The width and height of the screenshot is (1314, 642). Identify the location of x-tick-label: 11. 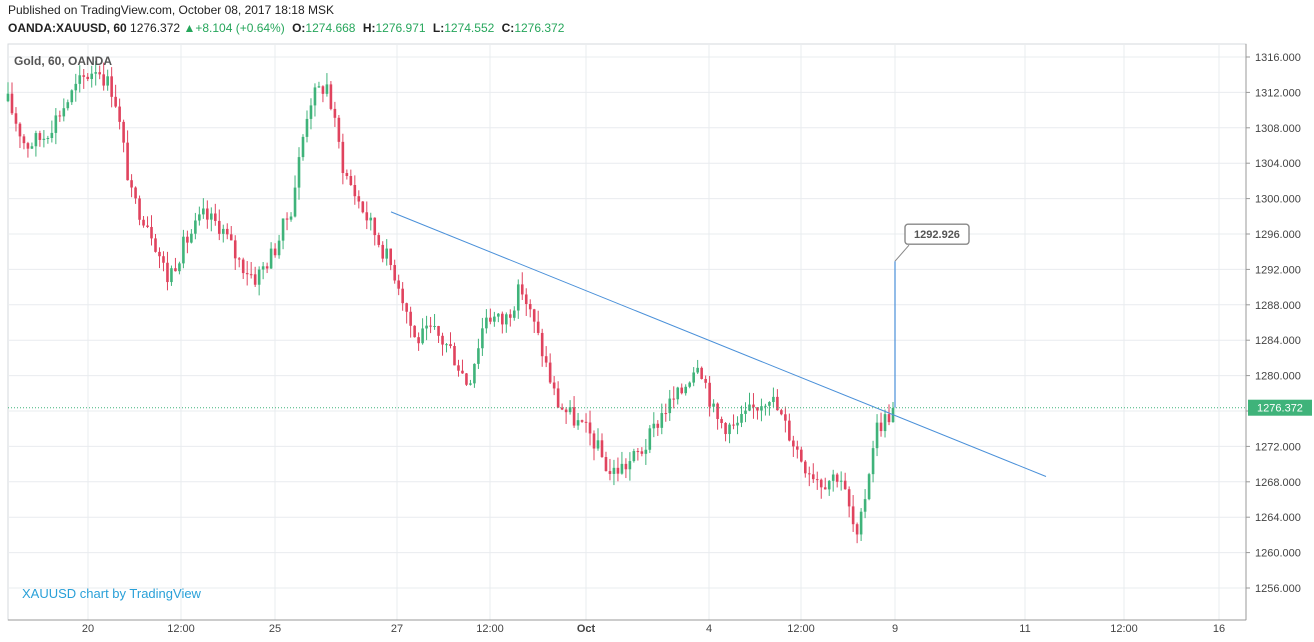
(1024, 629).